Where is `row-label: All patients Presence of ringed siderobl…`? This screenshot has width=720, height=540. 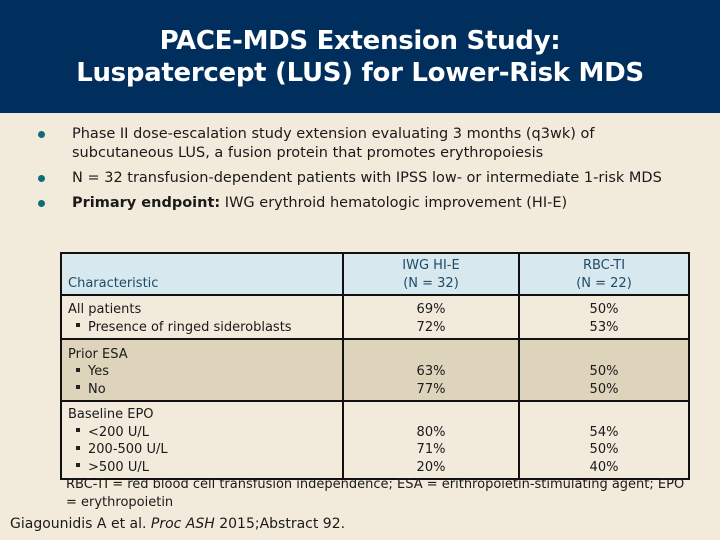
row-label: All patients Presence of ringed siderobl… is located at coordinates (202, 317).